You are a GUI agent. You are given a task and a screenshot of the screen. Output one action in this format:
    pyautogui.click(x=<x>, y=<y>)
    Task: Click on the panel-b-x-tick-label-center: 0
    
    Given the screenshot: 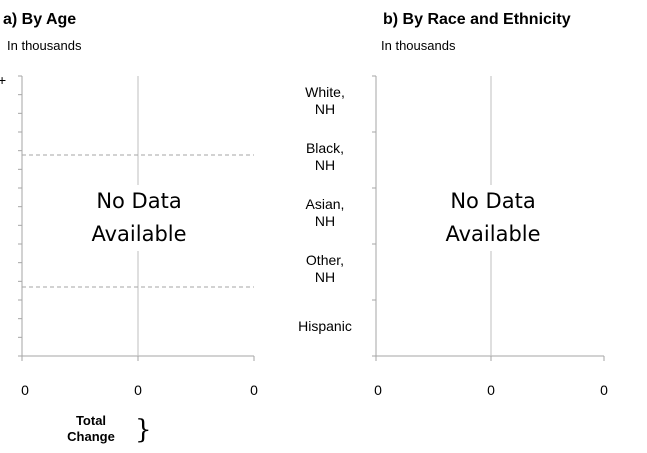 What is the action you would take?
    pyautogui.click(x=491, y=390)
    